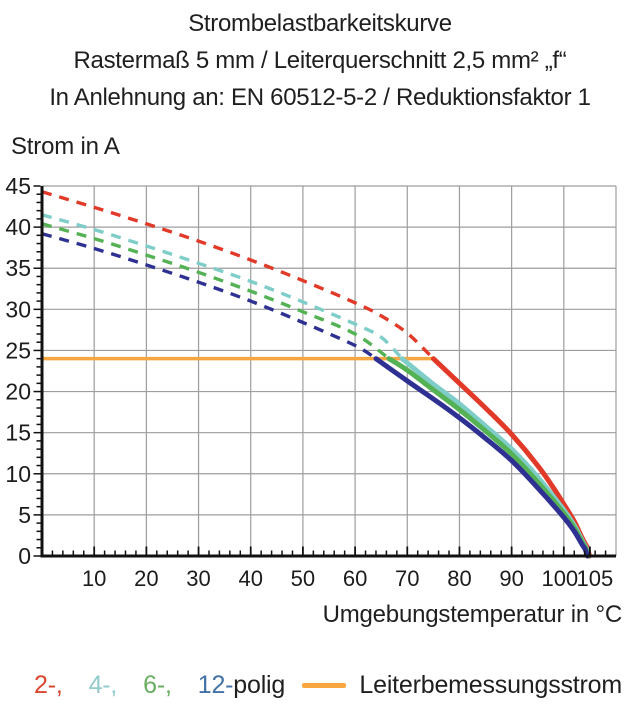 This screenshot has height=716, width=640. I want to click on y-tick-label: 20, so click(18, 392).